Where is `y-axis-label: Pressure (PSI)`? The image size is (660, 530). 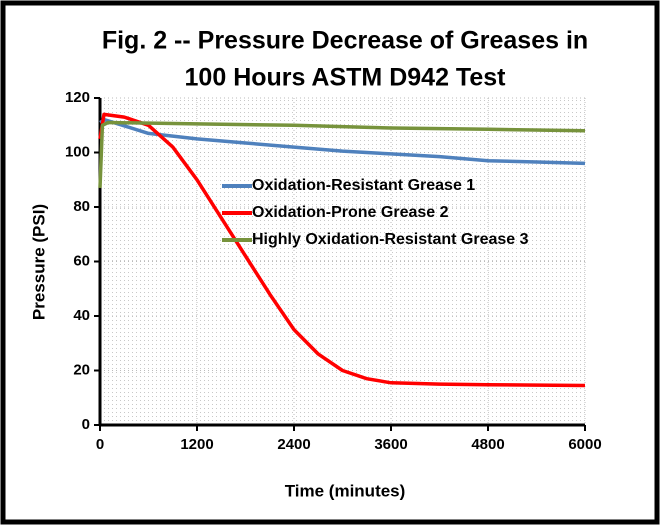
y-axis-label: Pressure (PSI) is located at coordinates (38, 262).